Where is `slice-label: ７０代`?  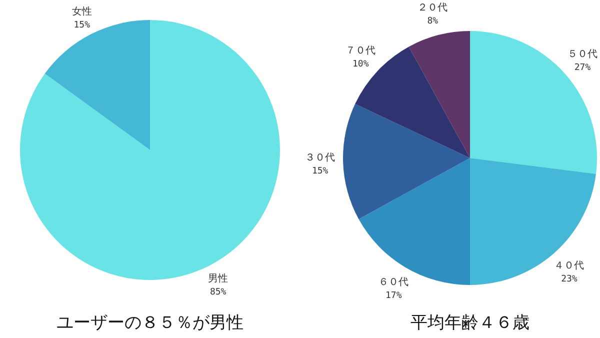
slice-label: ７０代 is located at coordinates (361, 50).